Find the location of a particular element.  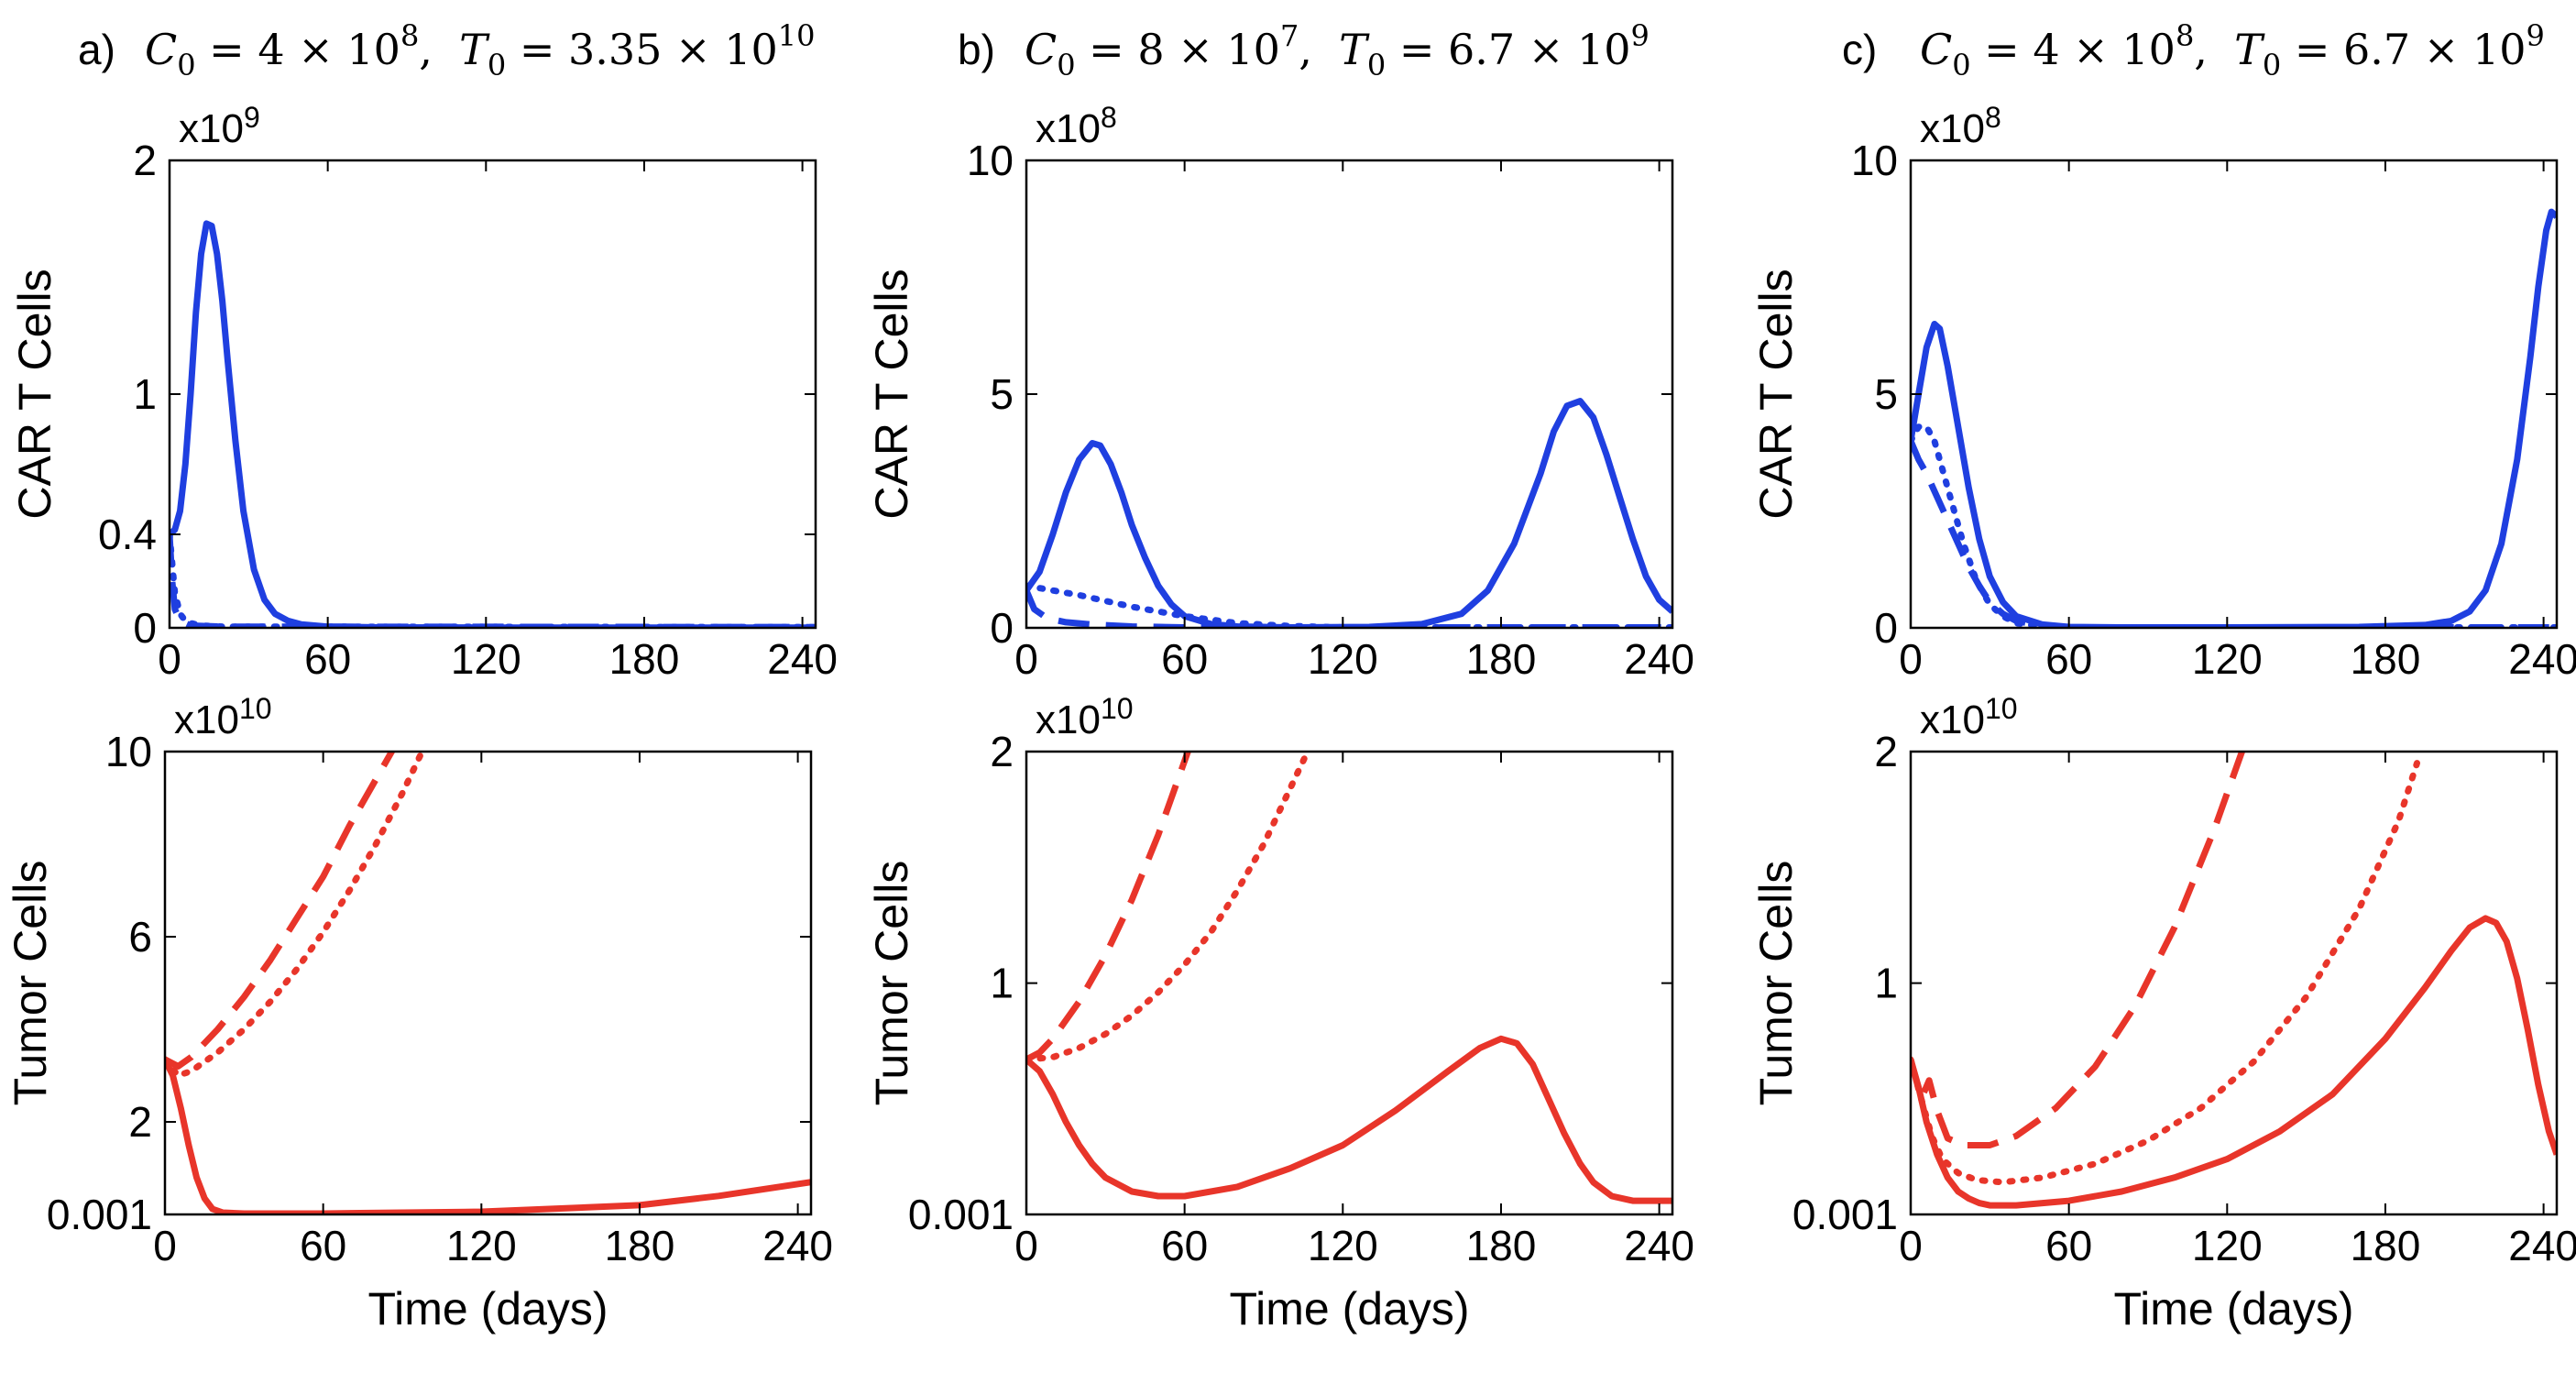

panel-label: b) is located at coordinates (976, 49).